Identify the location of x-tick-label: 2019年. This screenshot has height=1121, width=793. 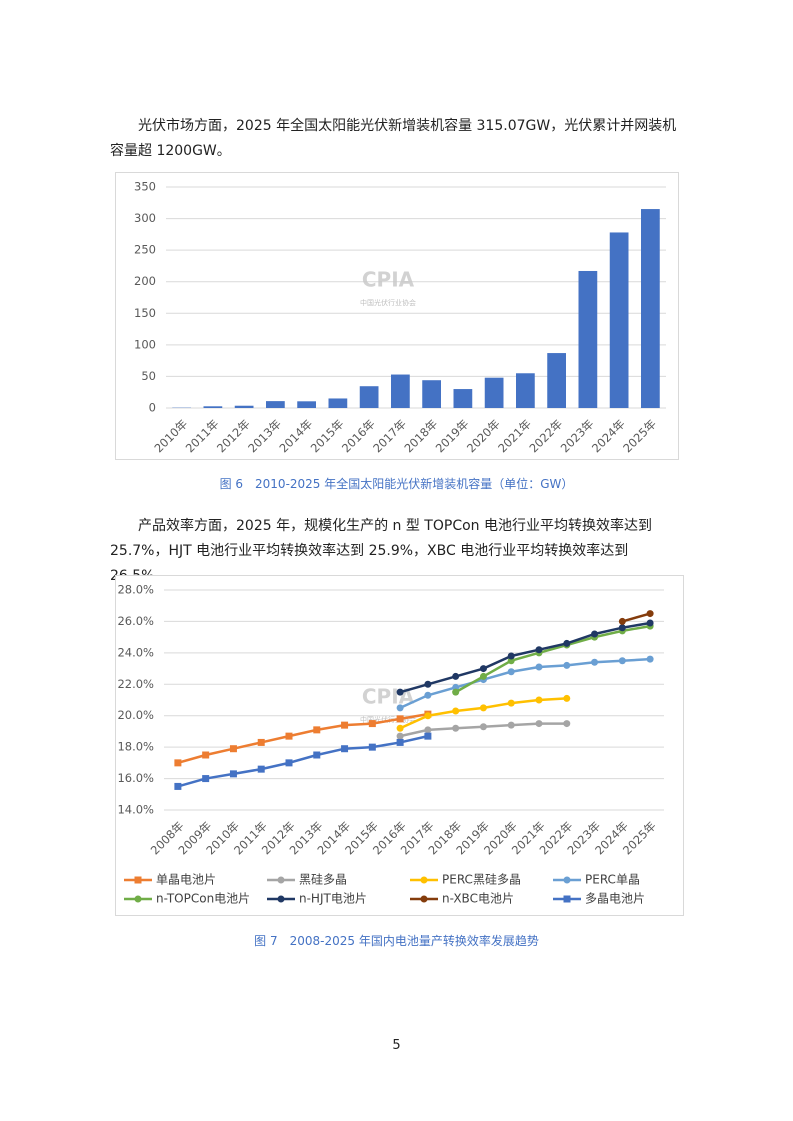
(452, 436).